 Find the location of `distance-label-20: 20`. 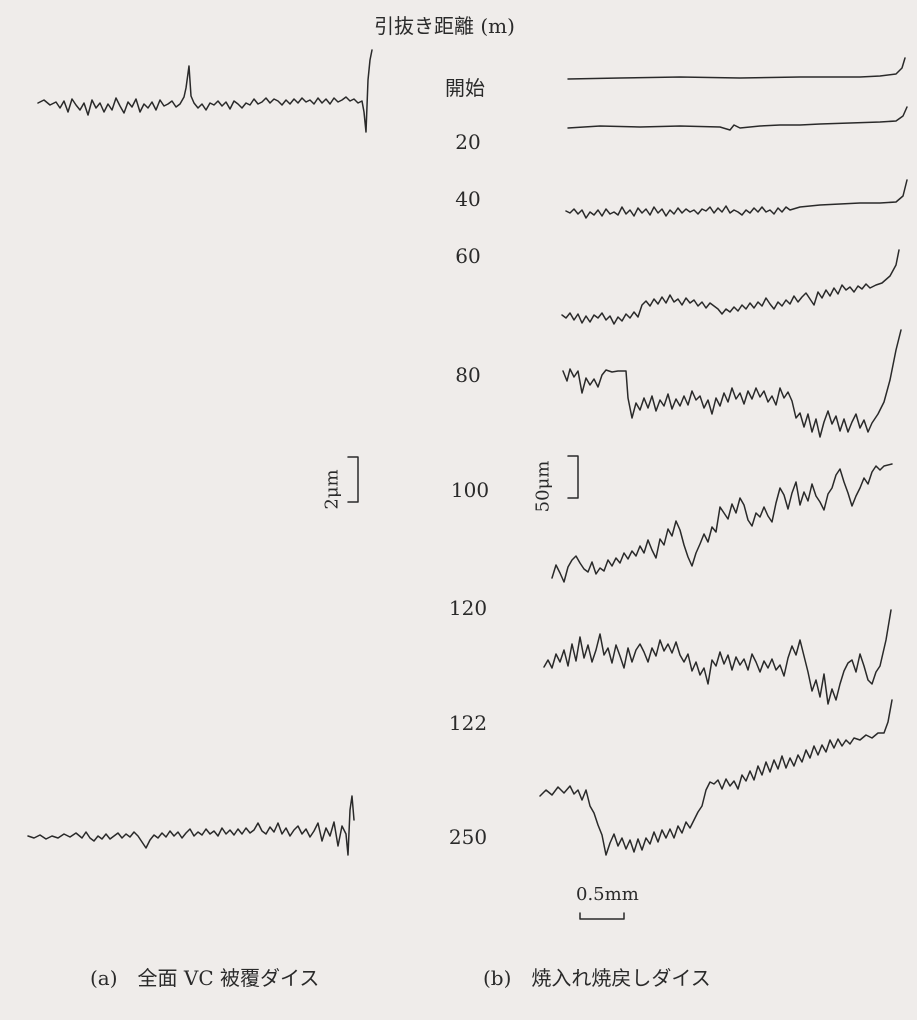

distance-label-20: 20 is located at coordinates (468, 142).